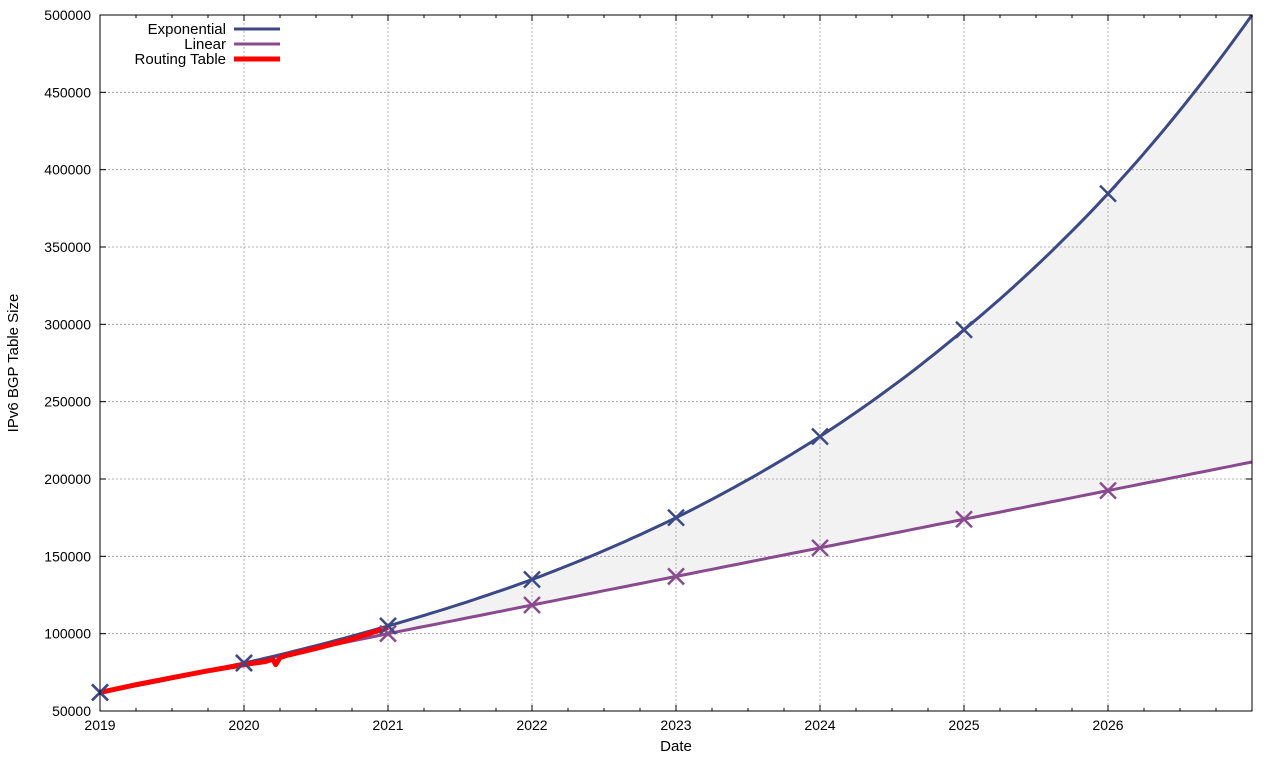 The width and height of the screenshot is (1280, 760). I want to click on x-tick-label: 2019, so click(99, 725).